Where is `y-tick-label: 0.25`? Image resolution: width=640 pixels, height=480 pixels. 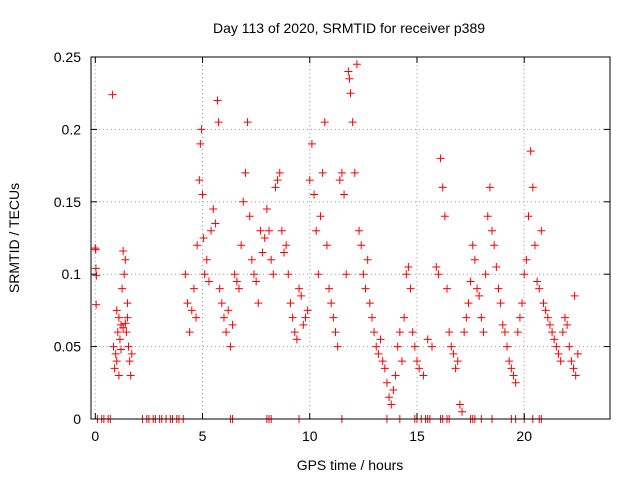 y-tick-label: 0.25 is located at coordinates (67, 57).